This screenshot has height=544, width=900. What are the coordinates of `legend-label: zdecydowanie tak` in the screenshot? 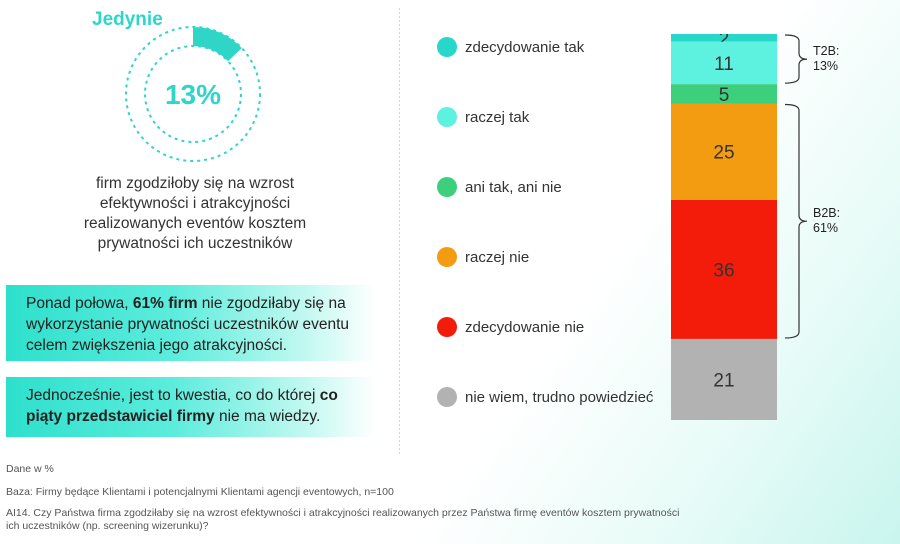 It's located at (525, 47).